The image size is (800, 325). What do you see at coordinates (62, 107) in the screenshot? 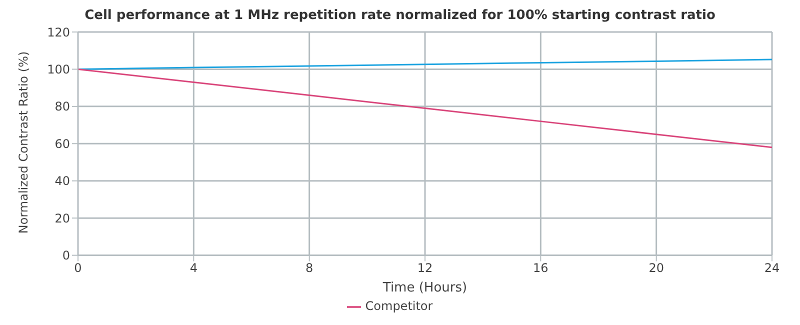
I see `y-tick-label: 80` at bounding box center [62, 107].